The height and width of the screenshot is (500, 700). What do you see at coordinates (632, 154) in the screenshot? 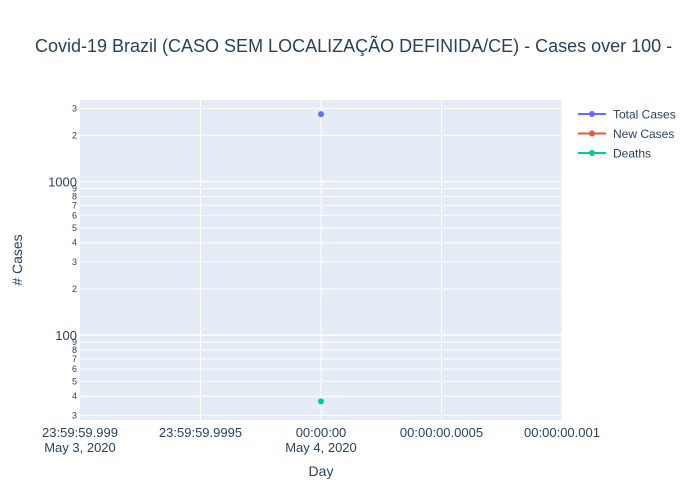
I see `legend-label: Deaths` at bounding box center [632, 154].